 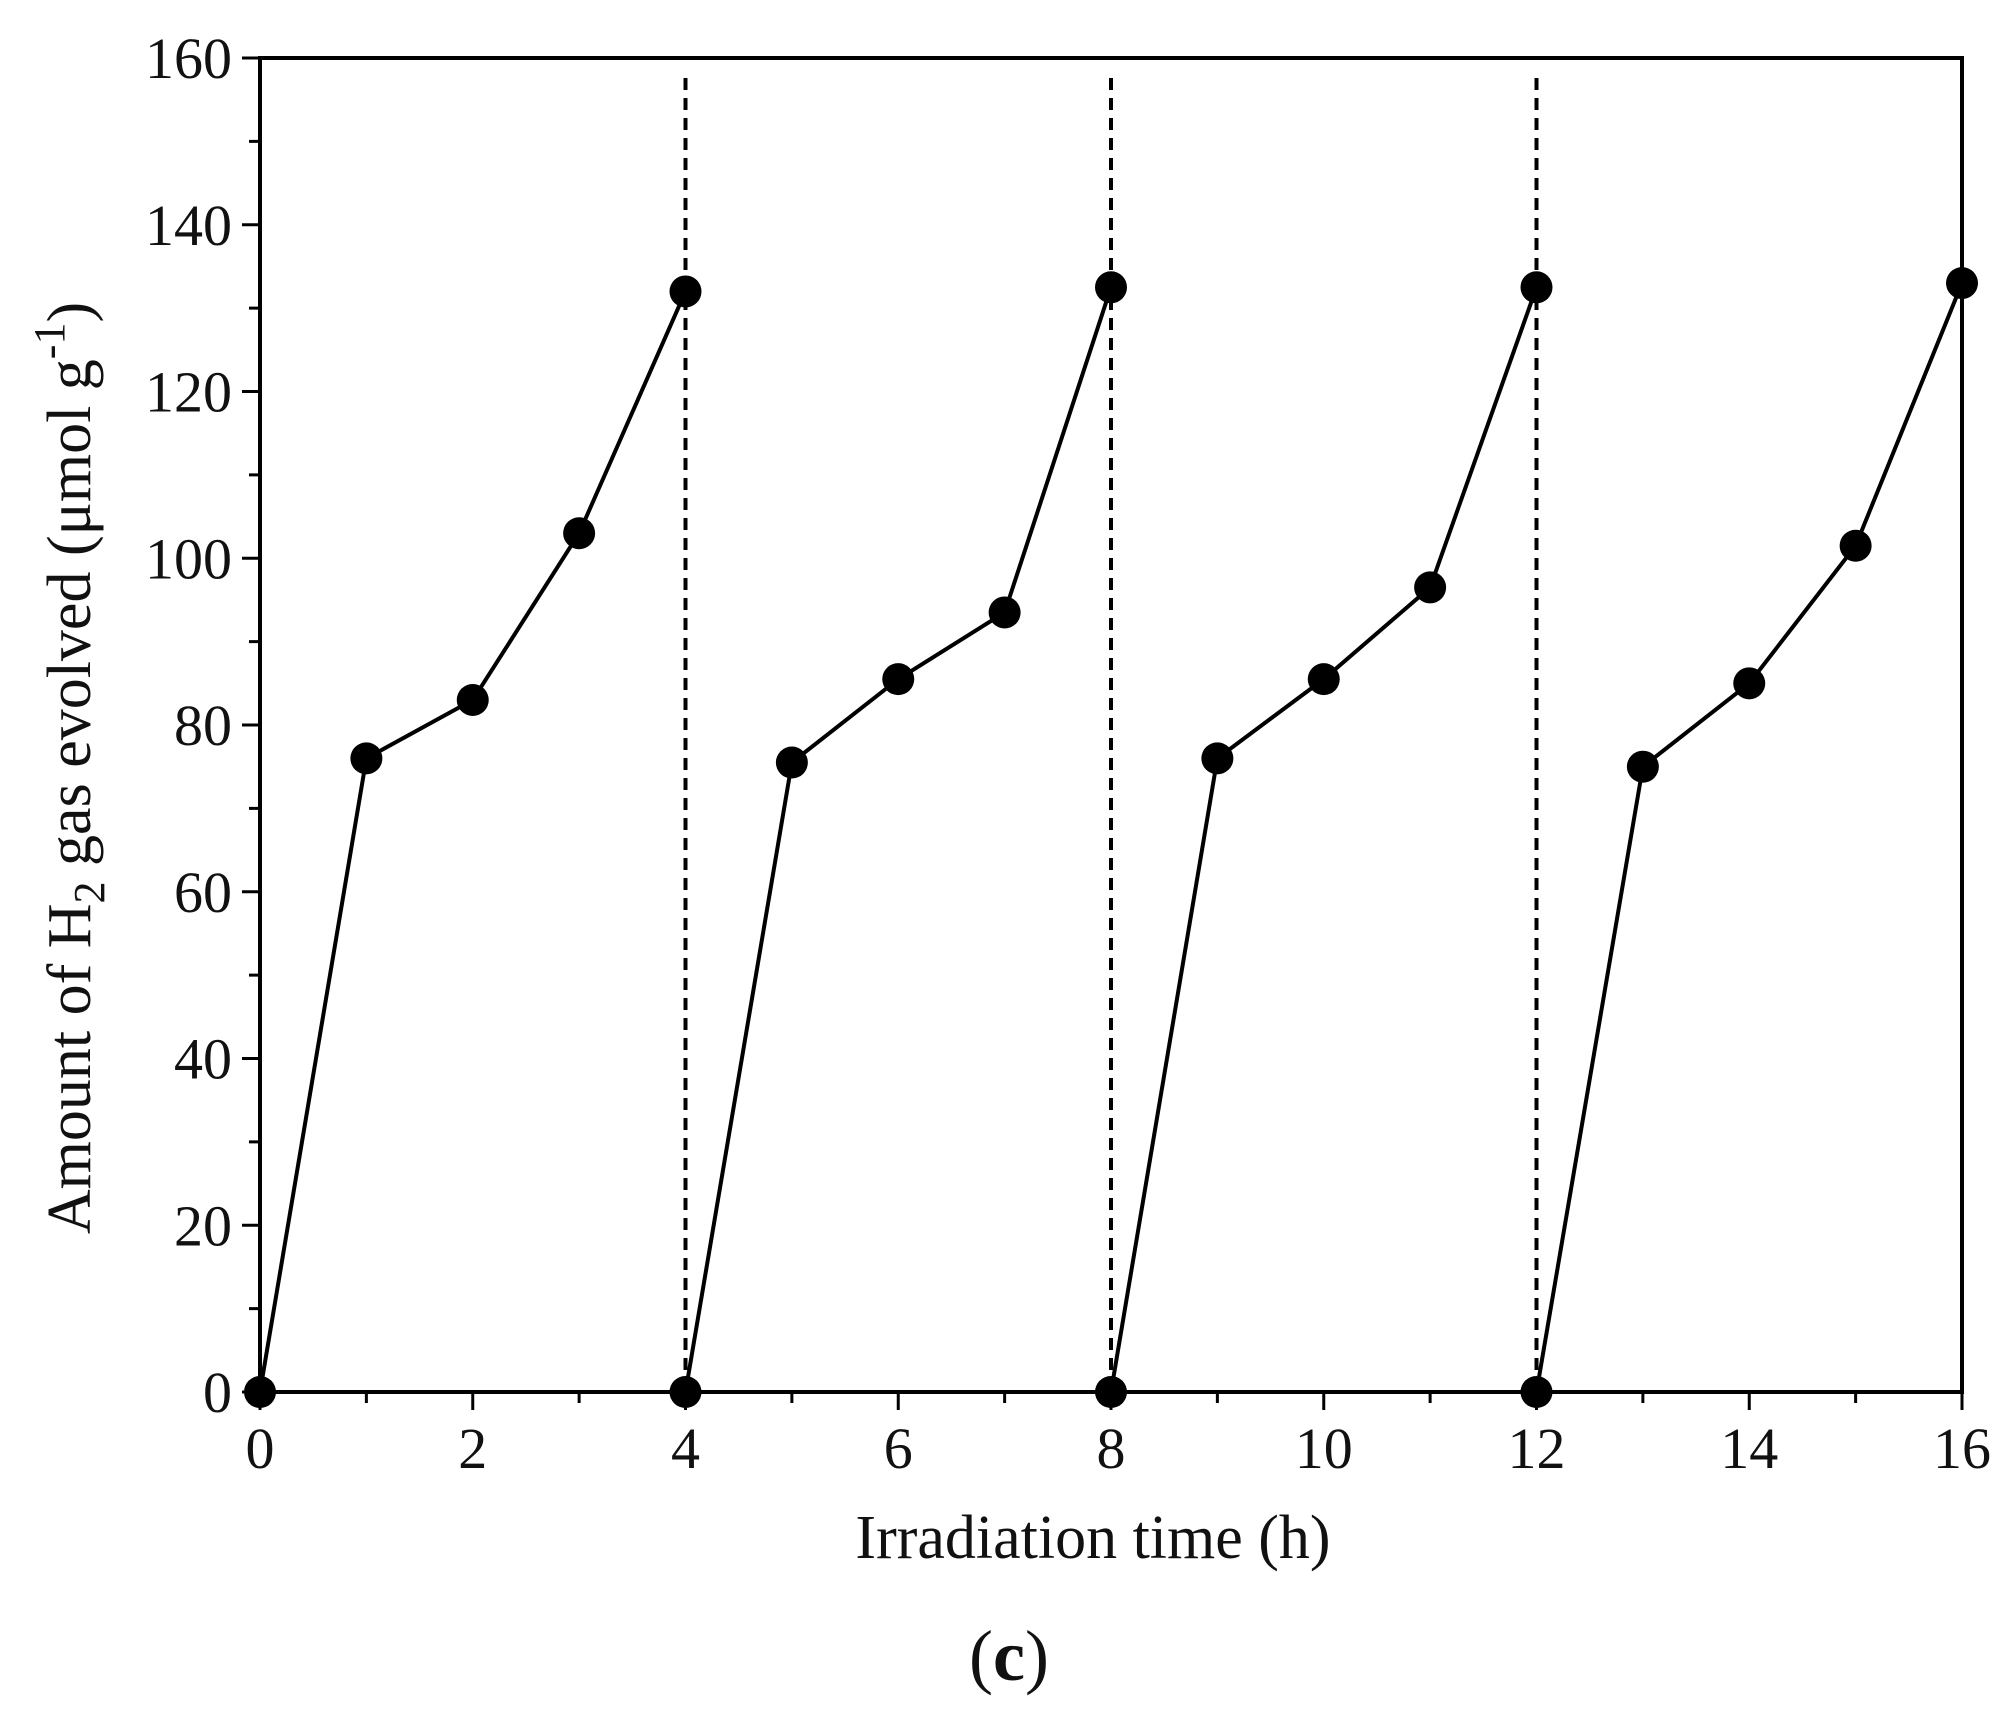 What do you see at coordinates (685, 1448) in the screenshot?
I see `x-tick-label: 4` at bounding box center [685, 1448].